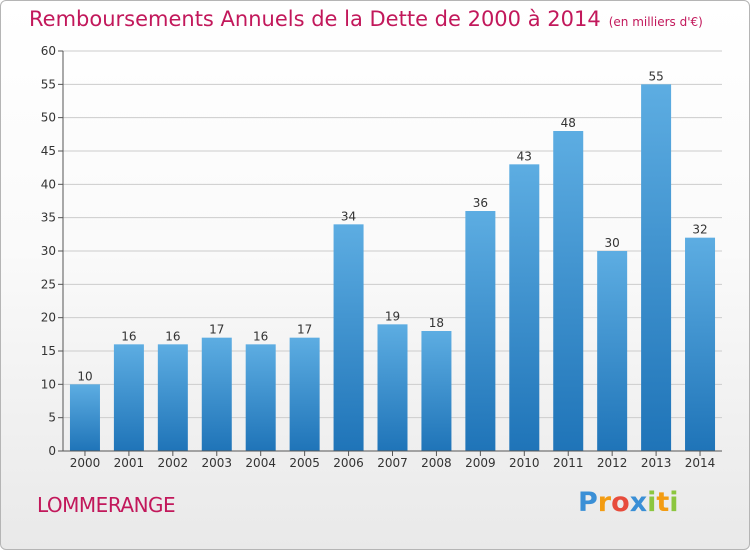 The image size is (750, 550). I want to click on x-tick-label-2010: 2010, so click(524, 463).